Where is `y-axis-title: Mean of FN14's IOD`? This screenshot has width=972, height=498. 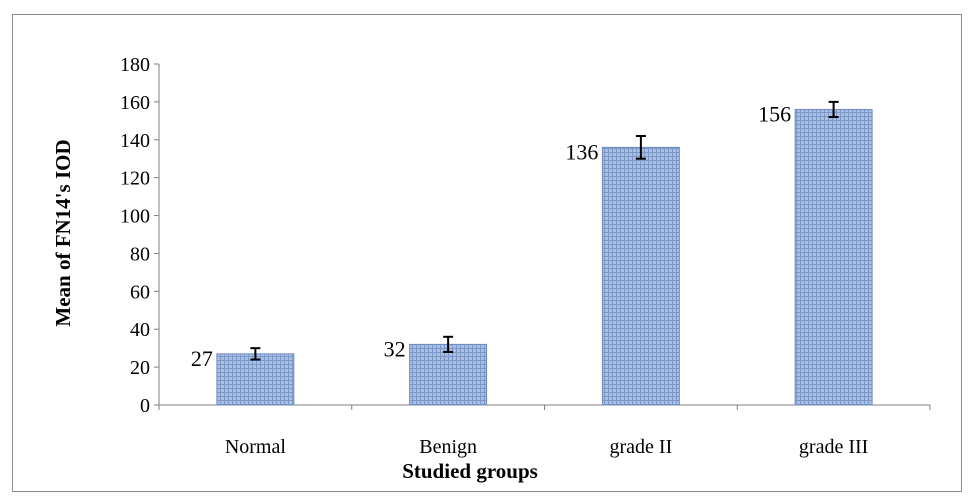
y-axis-title: Mean of FN14's IOD is located at coordinates (63, 232).